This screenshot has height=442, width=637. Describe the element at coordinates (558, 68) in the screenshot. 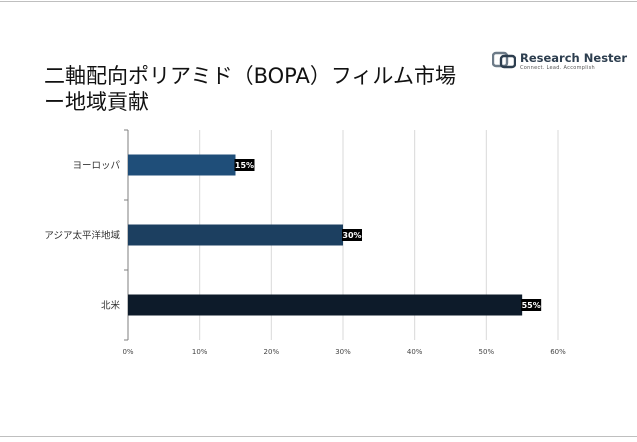

I see `logo-tagline: Connect. Lead. Accomplish` at that location.